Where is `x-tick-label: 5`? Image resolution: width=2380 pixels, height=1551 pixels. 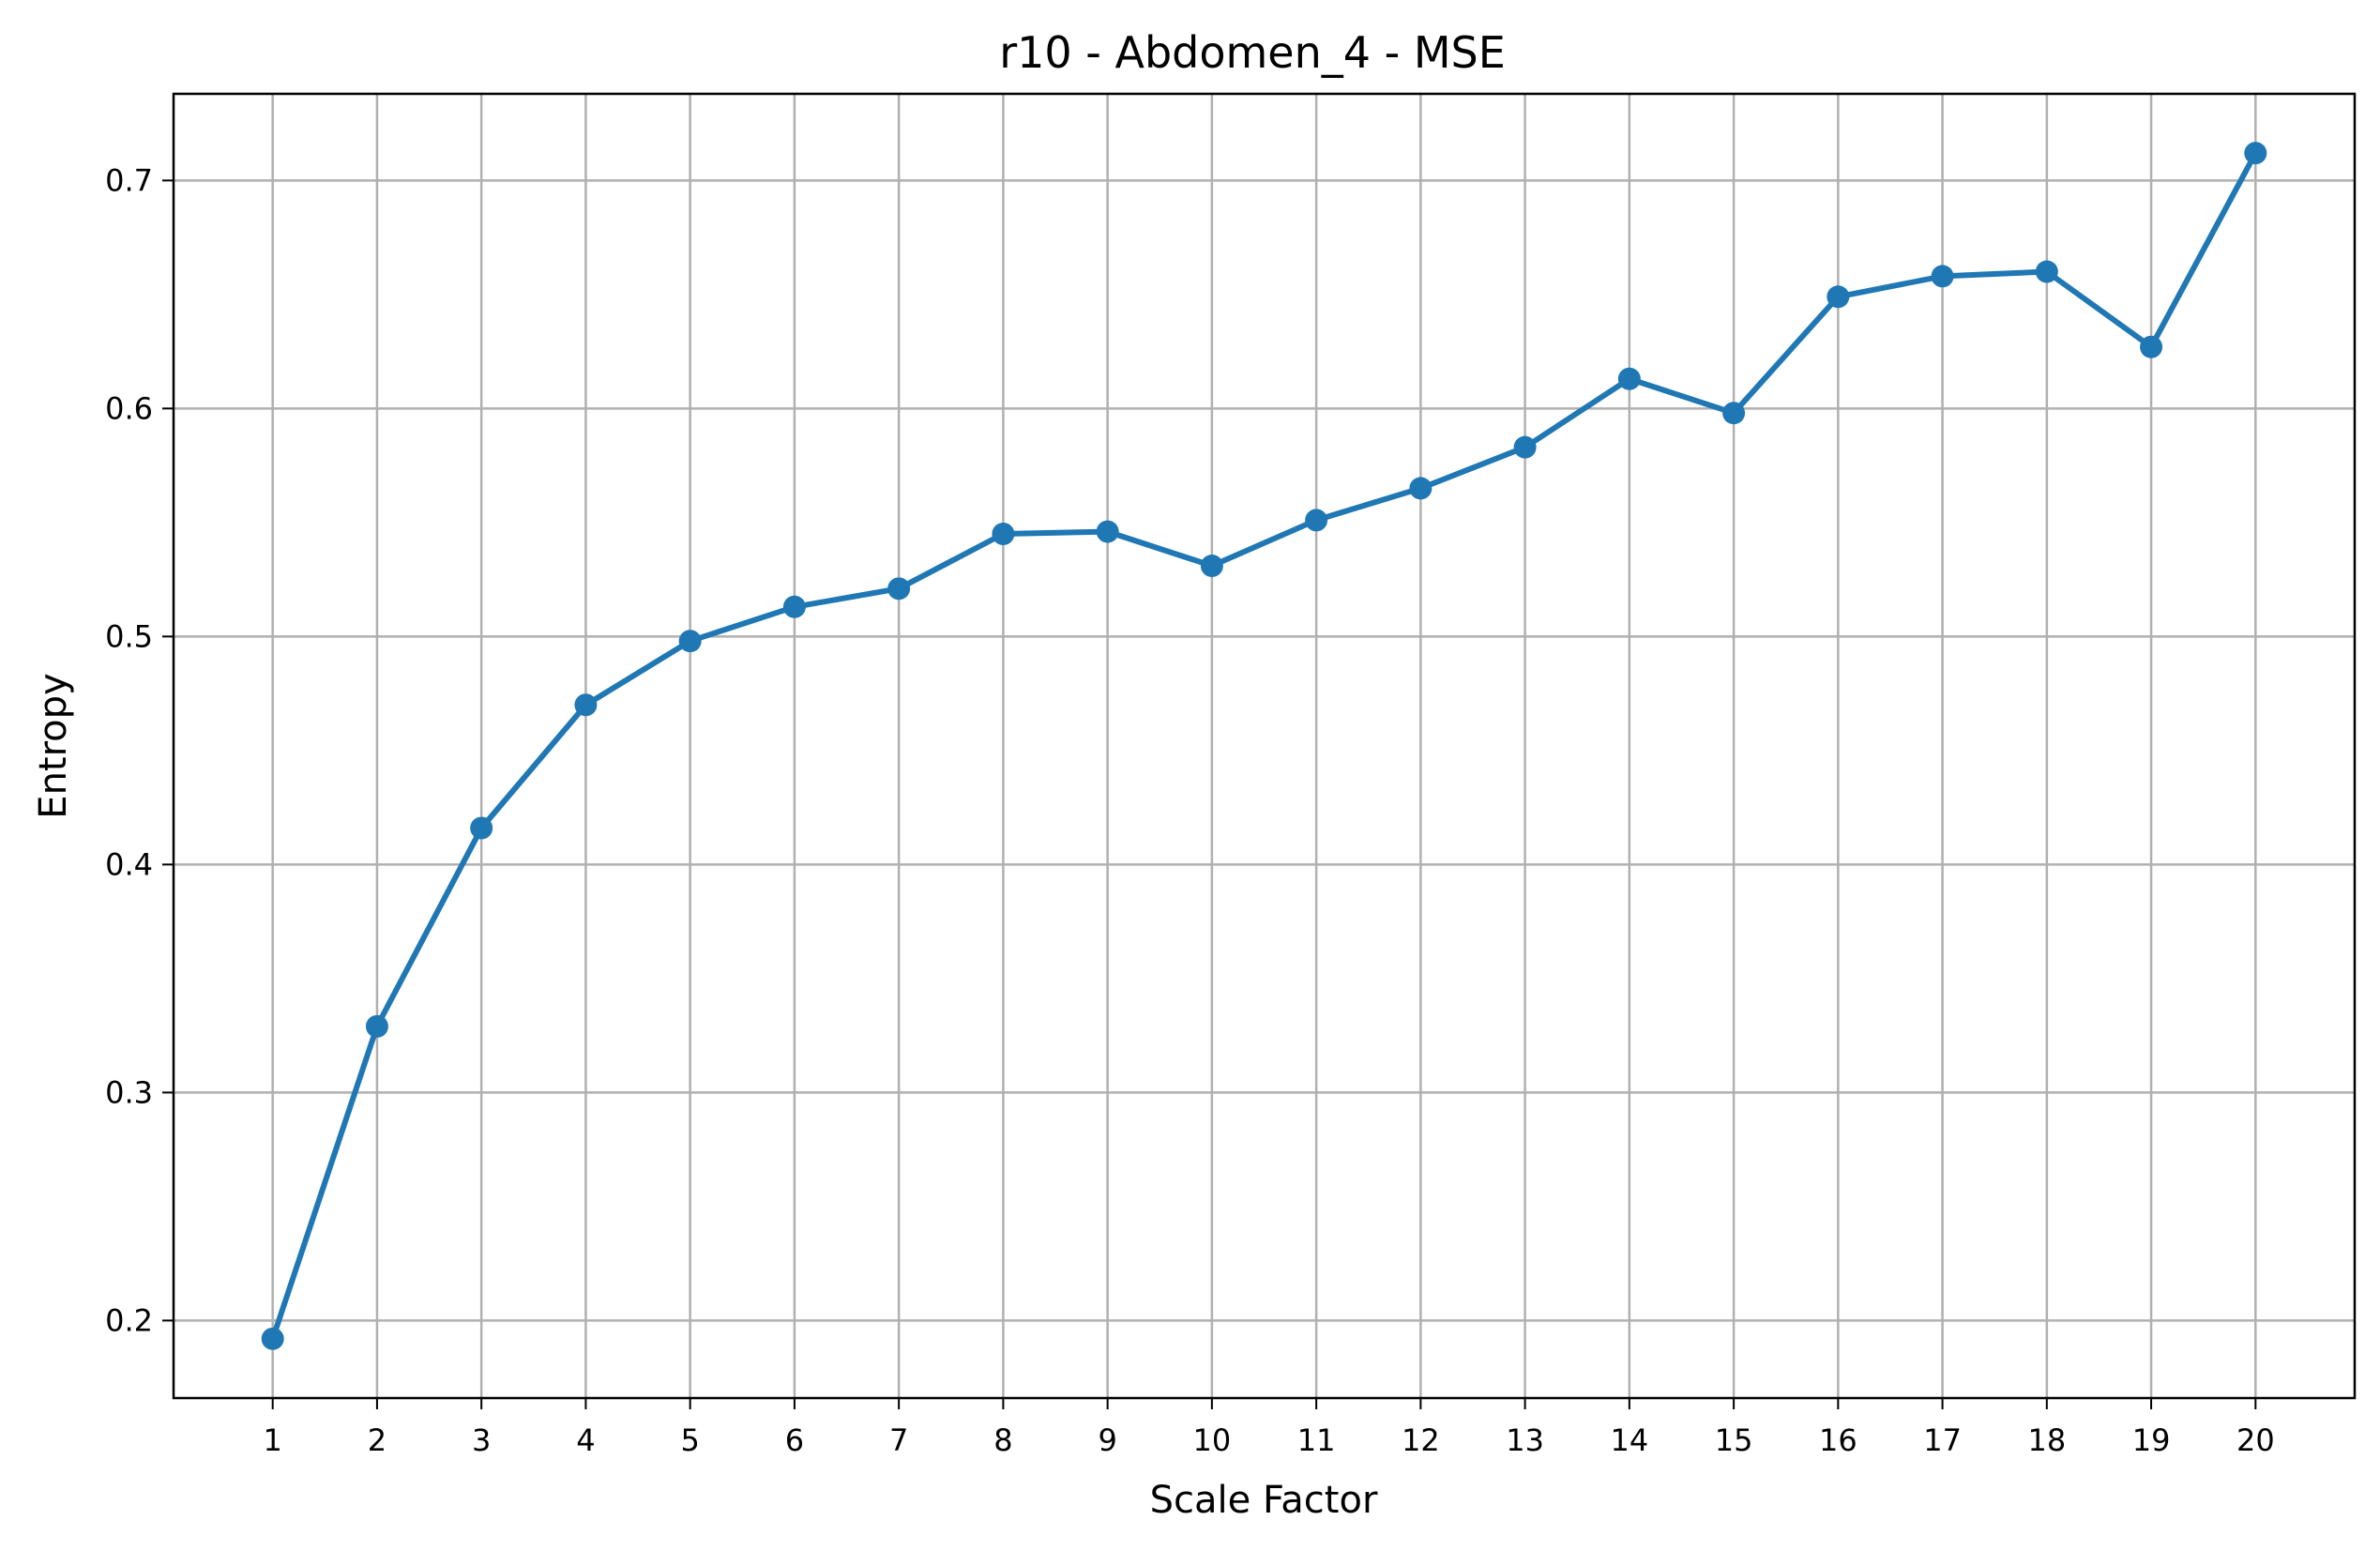
x-tick-label: 5 is located at coordinates (689, 1440).